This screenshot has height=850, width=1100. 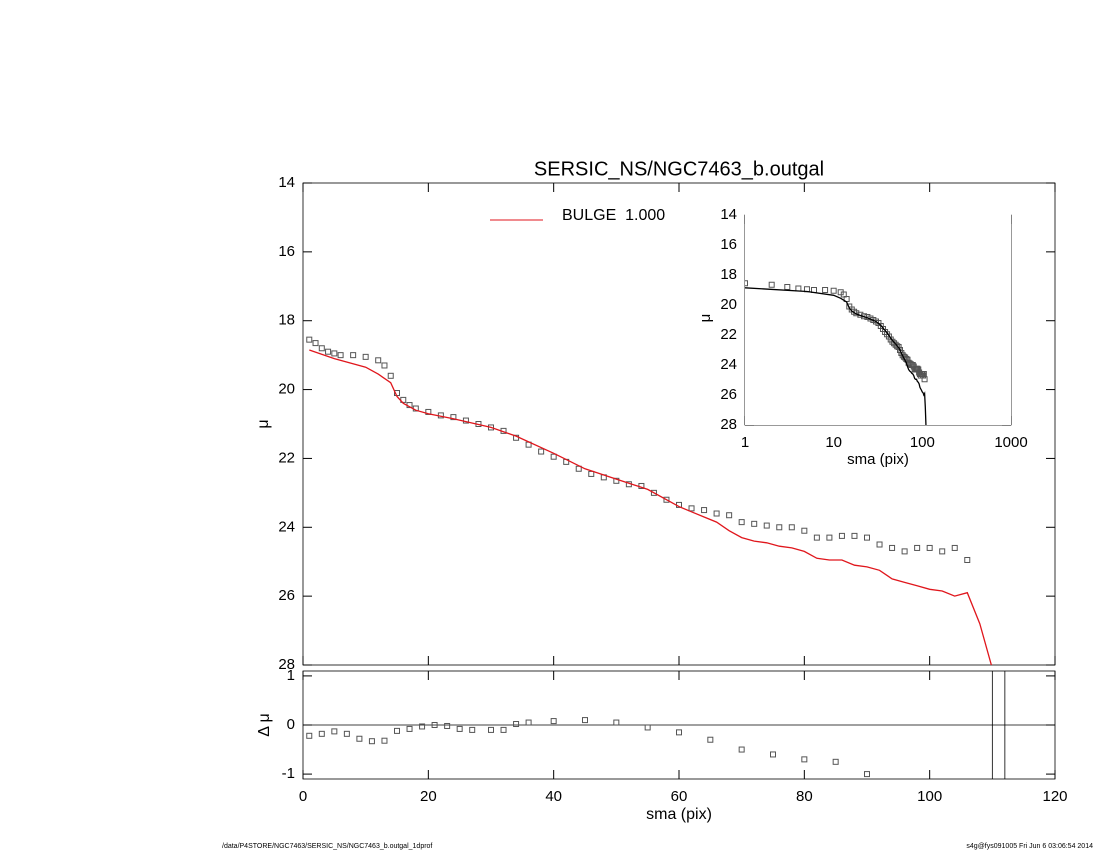 What do you see at coordinates (679, 796) in the screenshot?
I see `x-tick-label: 60` at bounding box center [679, 796].